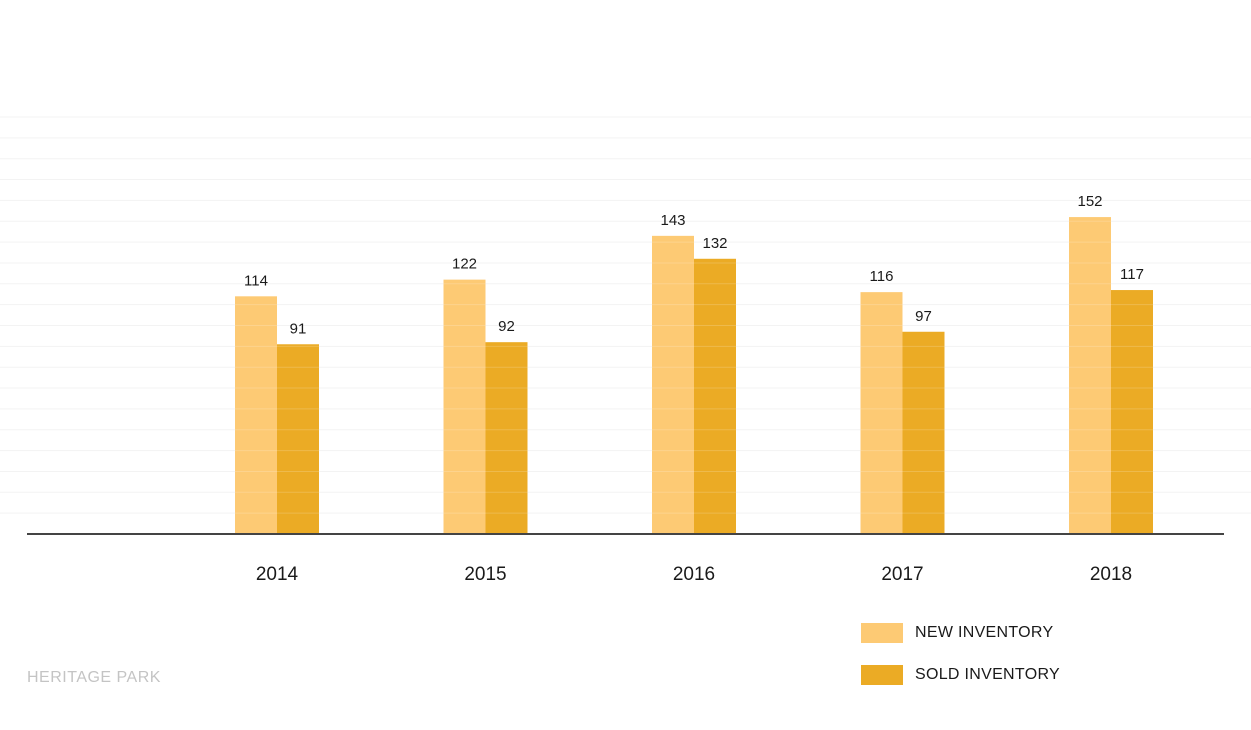 The width and height of the screenshot is (1251, 730). What do you see at coordinates (881, 413) in the screenshot?
I see `bar-new-2017` at bounding box center [881, 413].